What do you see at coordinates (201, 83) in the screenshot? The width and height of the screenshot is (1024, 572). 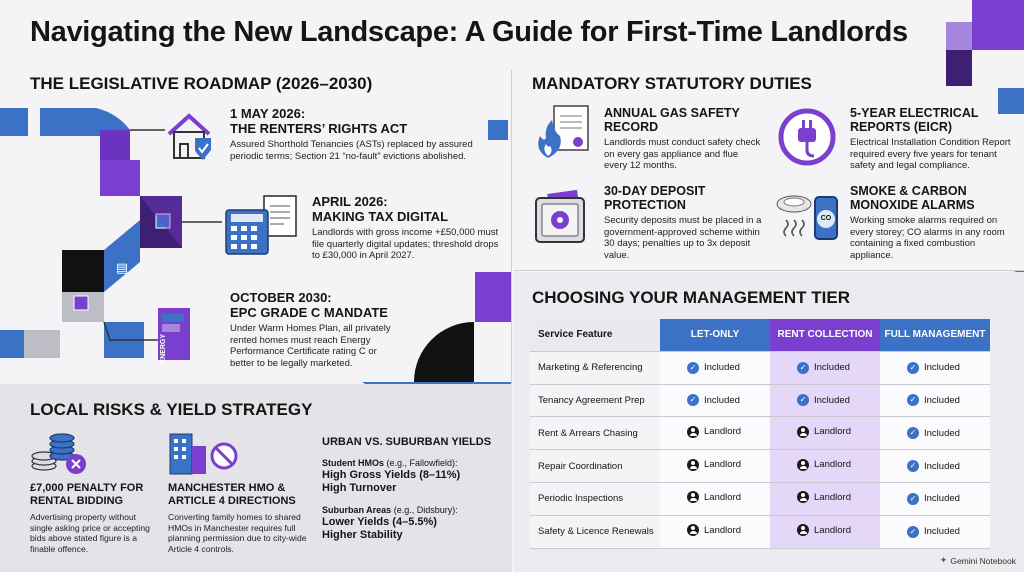 I see `roadmap-heading: THE LEGISLATIVE ROADMAP (2026–2030)` at bounding box center [201, 83].